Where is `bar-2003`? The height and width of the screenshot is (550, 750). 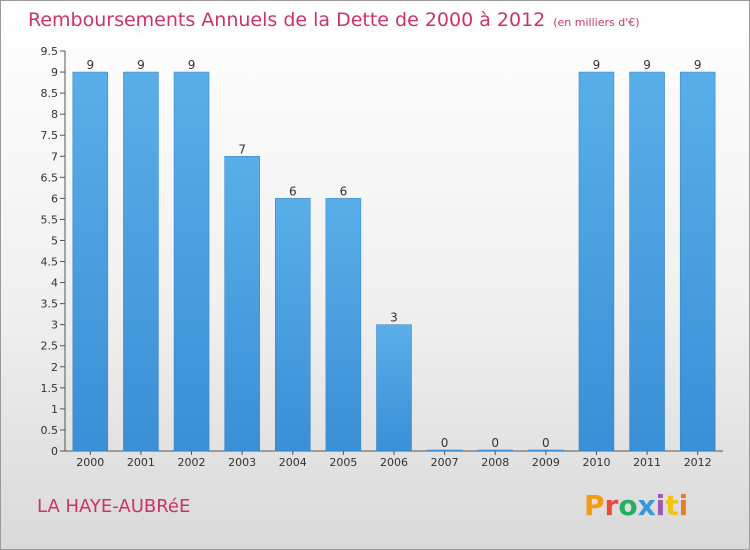 bar-2003 is located at coordinates (242, 304).